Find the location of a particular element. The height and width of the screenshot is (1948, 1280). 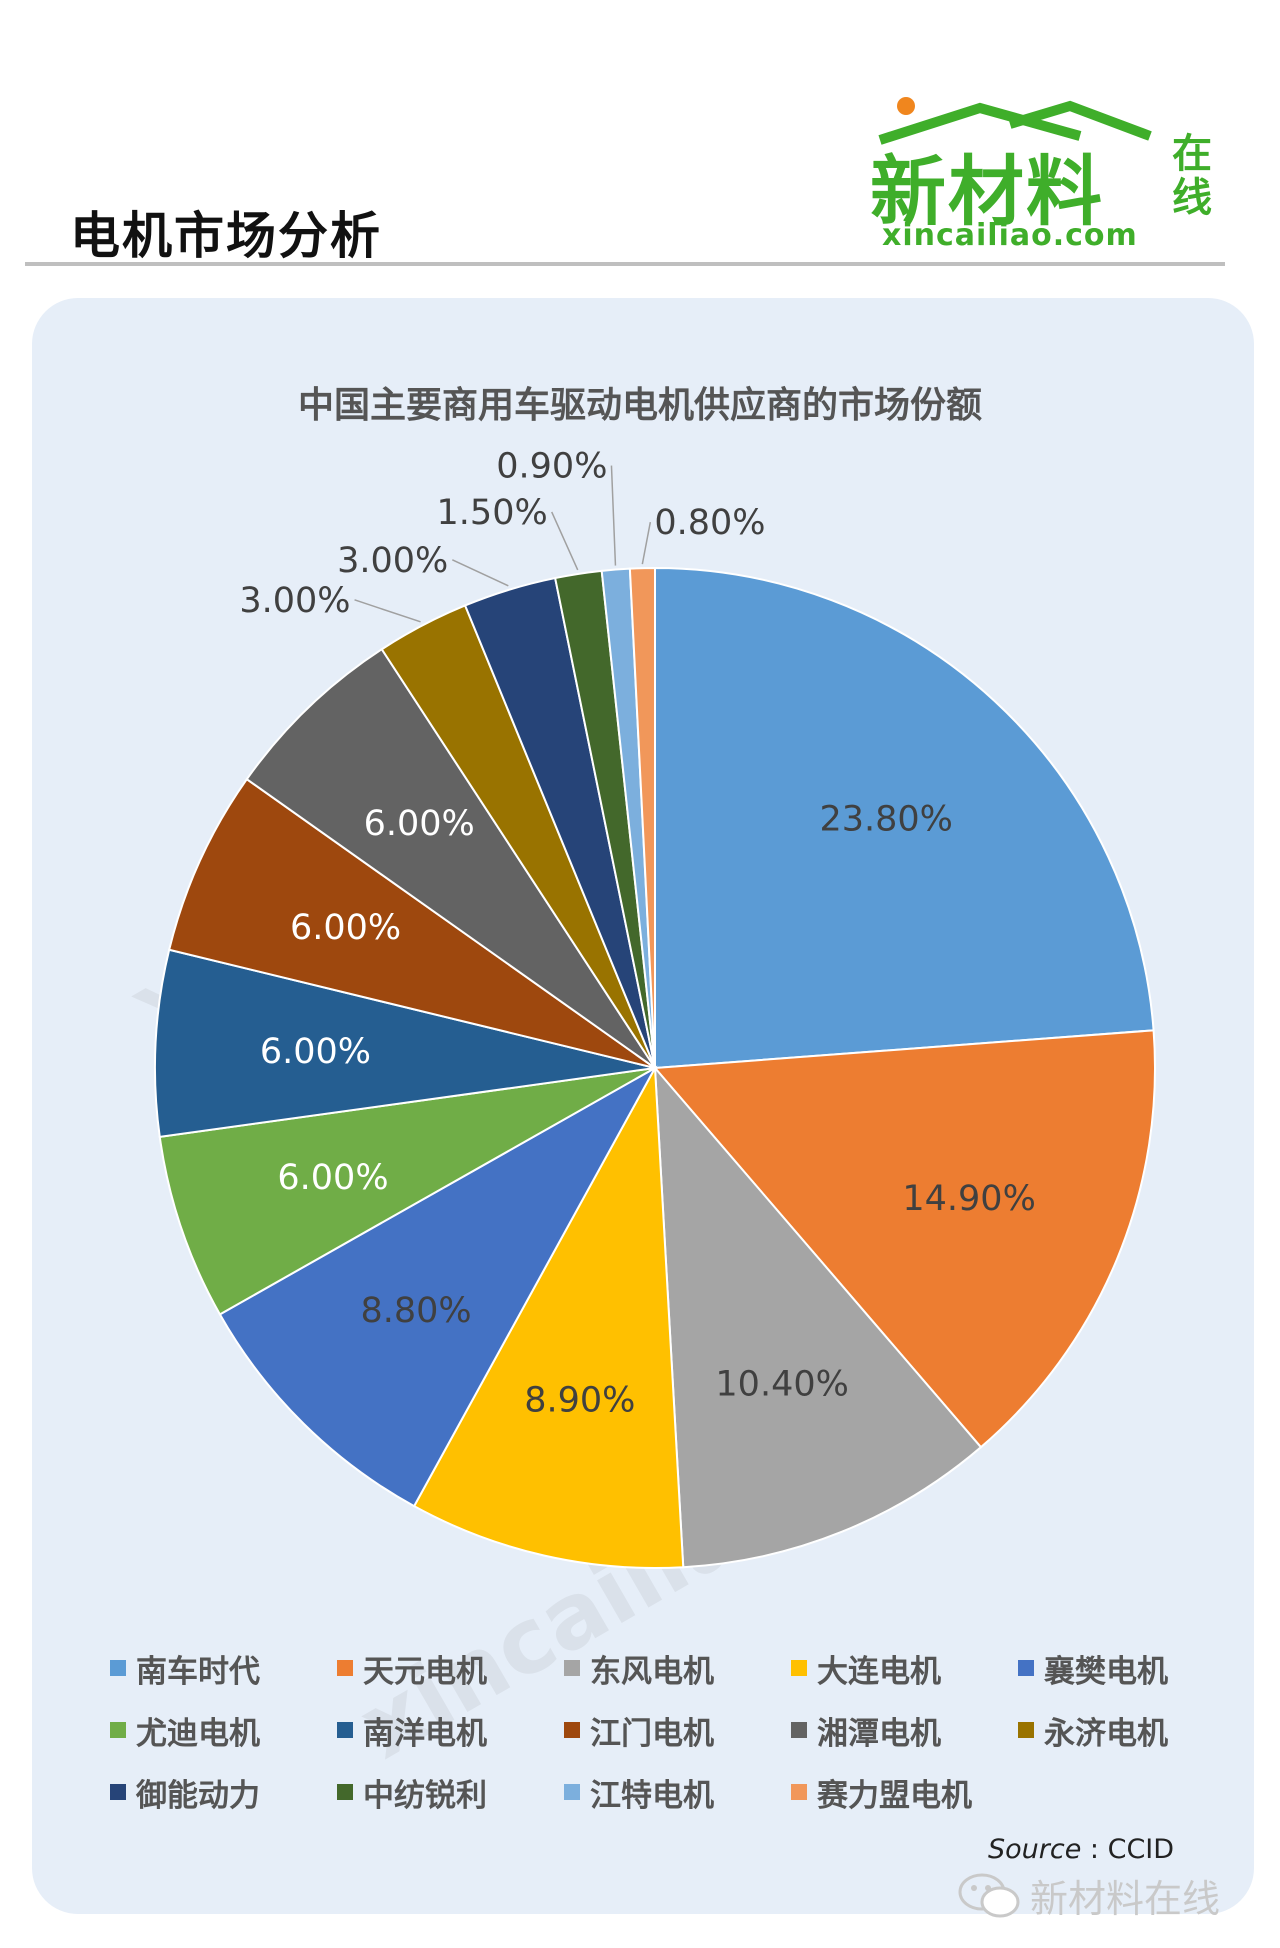

legend-item: 南车时代 is located at coordinates (223, 1669).